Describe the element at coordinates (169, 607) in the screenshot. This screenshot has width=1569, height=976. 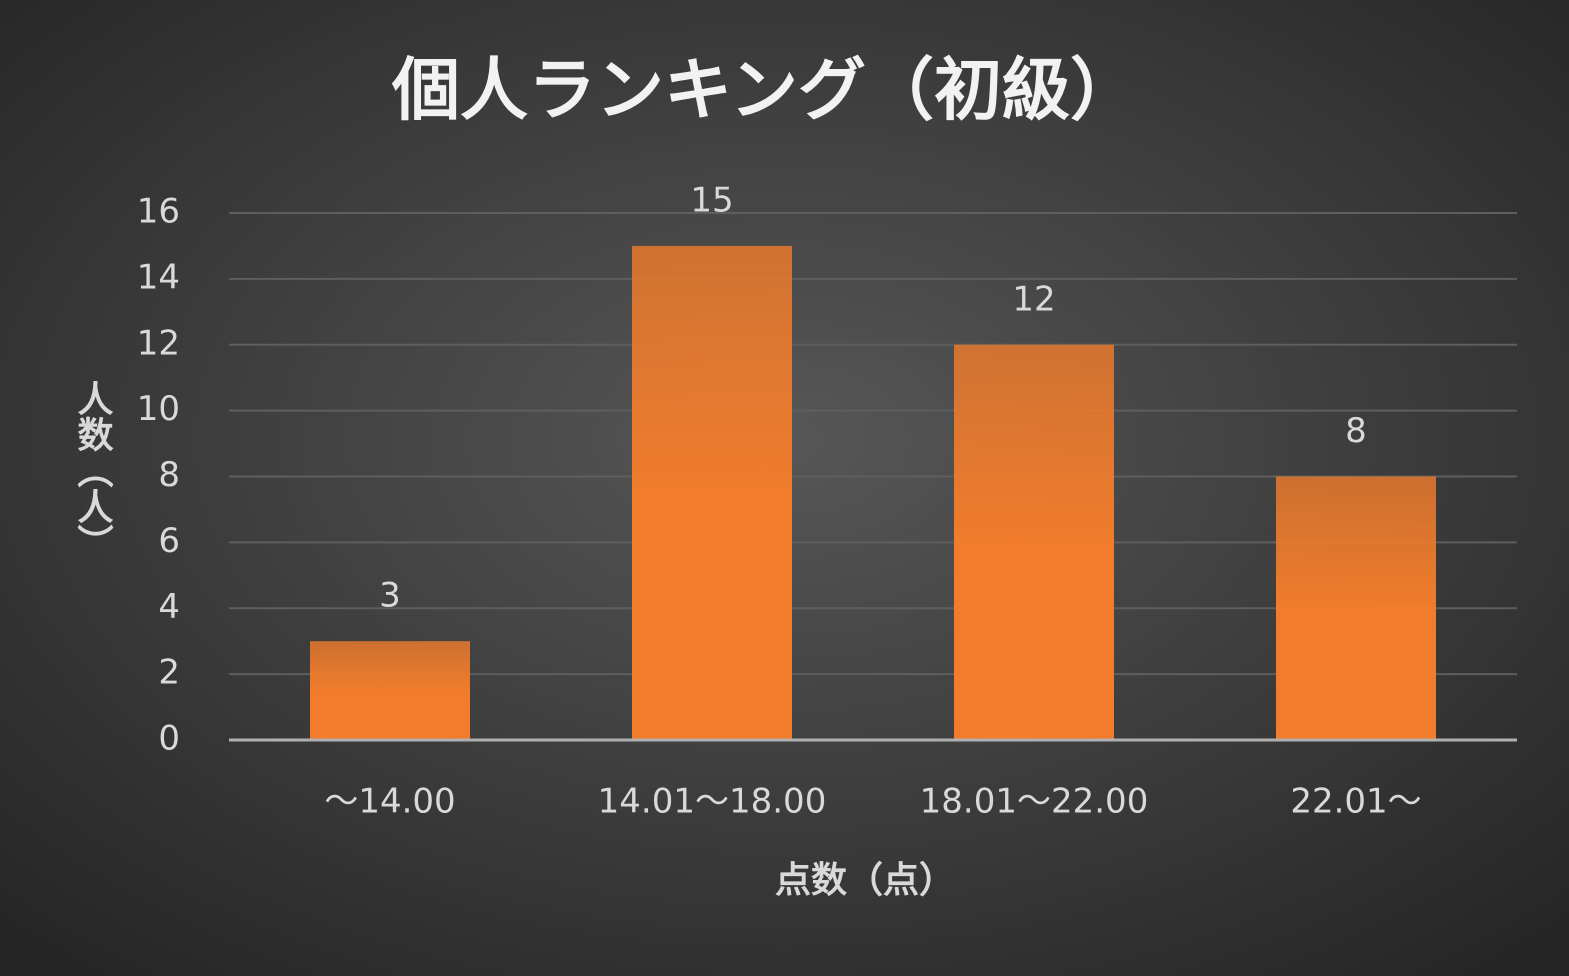
I see `y-tick-label: 4` at that location.